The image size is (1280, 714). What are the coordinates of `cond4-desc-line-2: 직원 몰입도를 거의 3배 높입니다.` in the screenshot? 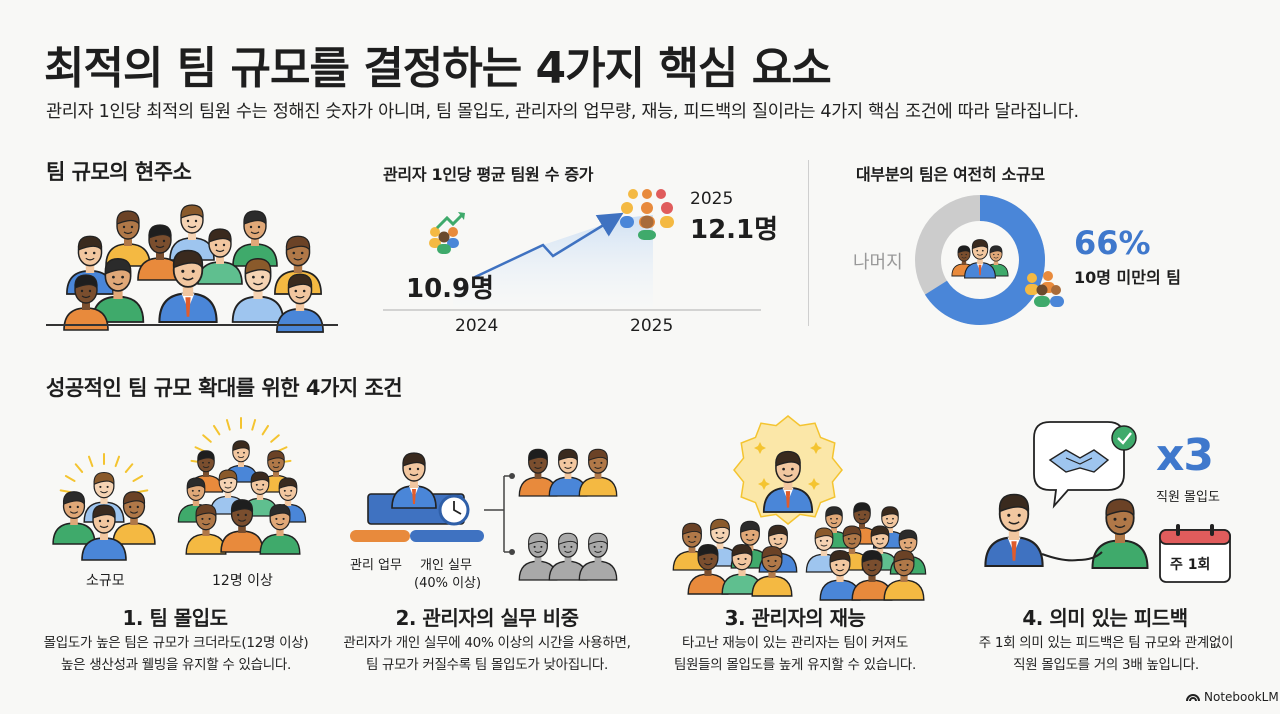 It's located at (1106, 665).